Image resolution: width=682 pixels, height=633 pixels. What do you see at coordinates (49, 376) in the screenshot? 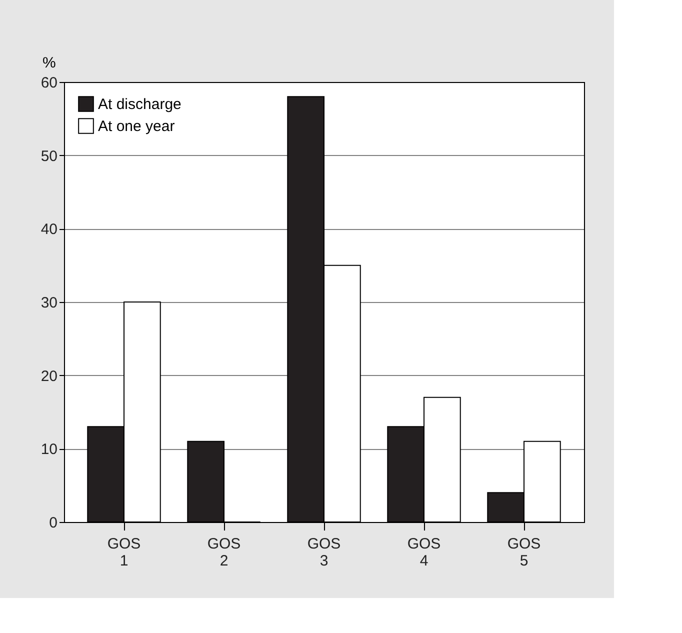
I see `y-tick-label: 20` at bounding box center [49, 376].